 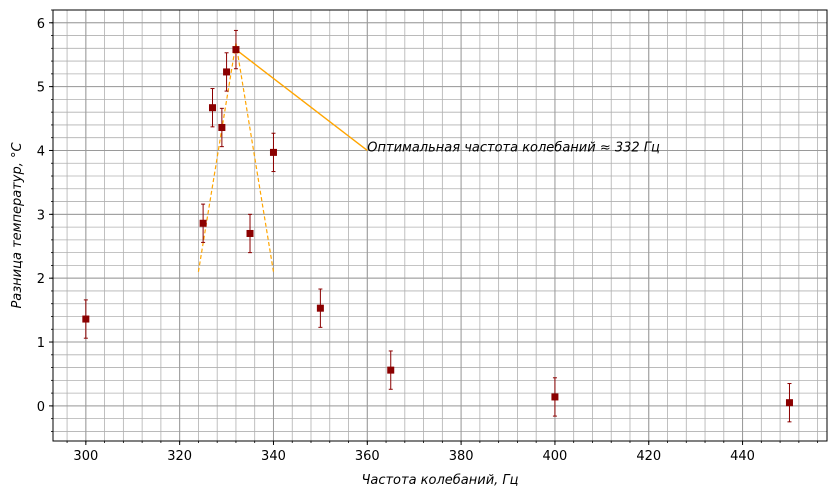 What do you see at coordinates (41, 151) in the screenshot?
I see `y-tick-label: 4` at bounding box center [41, 151].